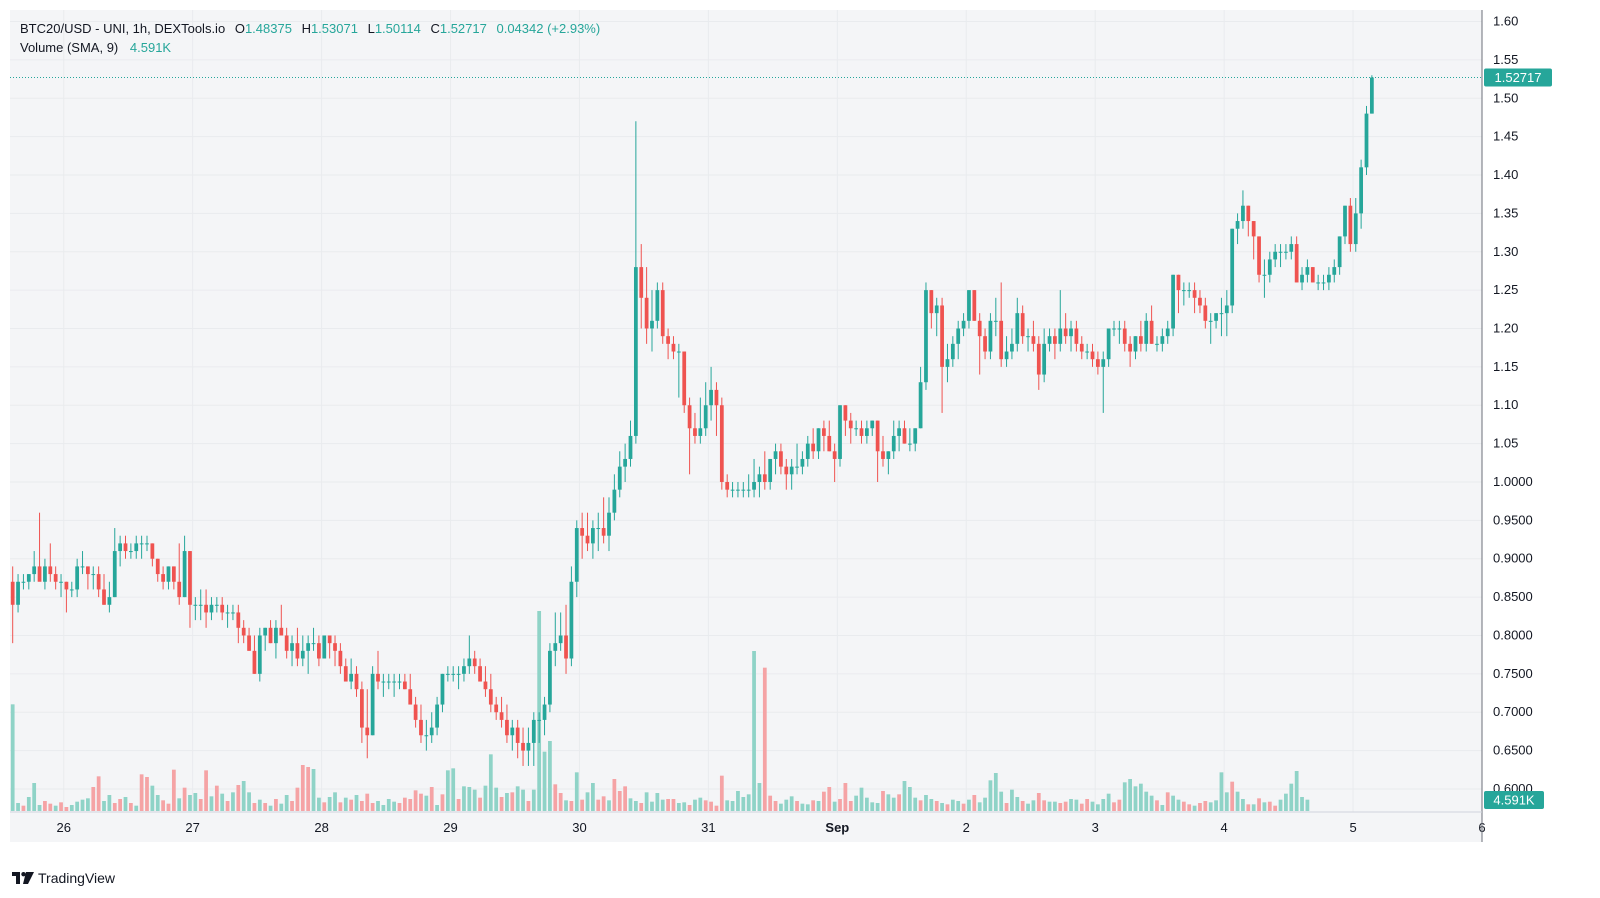 This screenshot has width=1600, height=898. What do you see at coordinates (1505, 366) in the screenshot?
I see `y-tick-label: 1.15` at bounding box center [1505, 366].